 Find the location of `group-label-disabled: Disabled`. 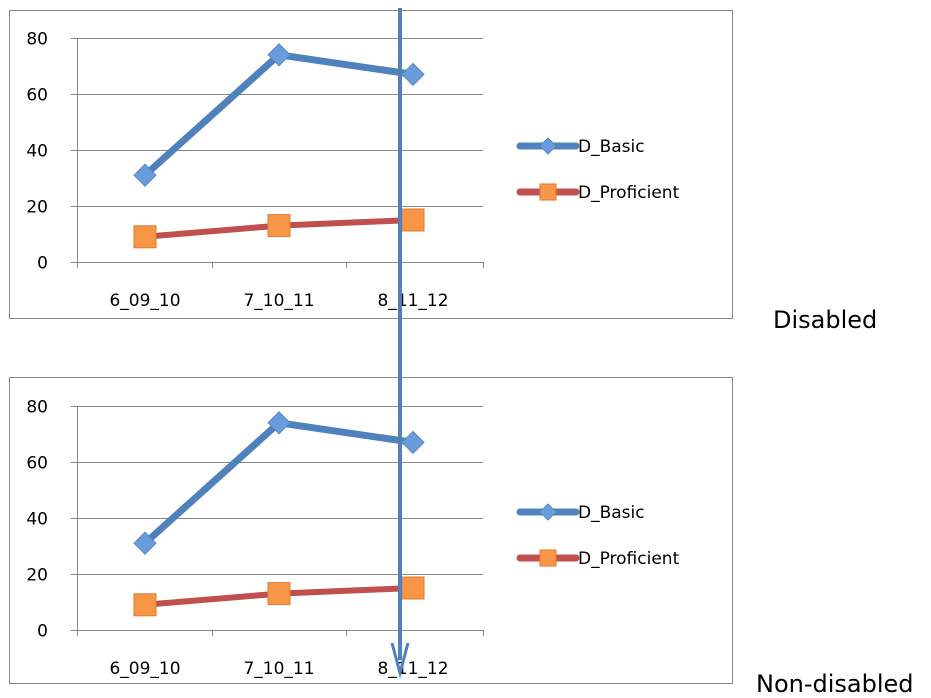

group-label-disabled: Disabled is located at coordinates (825, 320).